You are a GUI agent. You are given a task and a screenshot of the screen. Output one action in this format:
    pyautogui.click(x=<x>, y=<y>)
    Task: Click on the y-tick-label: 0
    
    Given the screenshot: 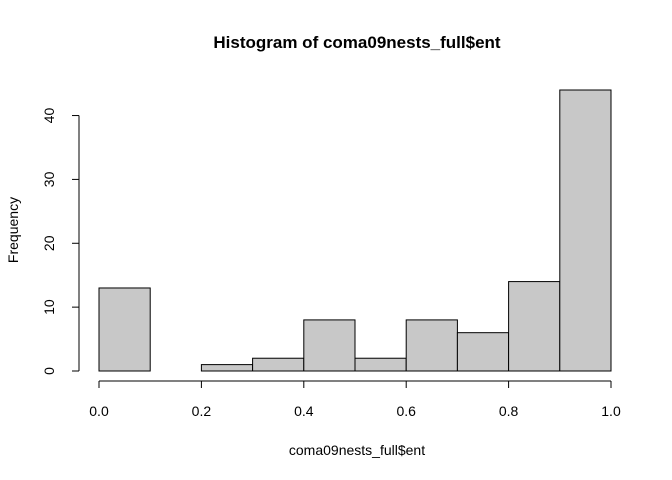 What is the action you would take?
    pyautogui.click(x=49, y=371)
    